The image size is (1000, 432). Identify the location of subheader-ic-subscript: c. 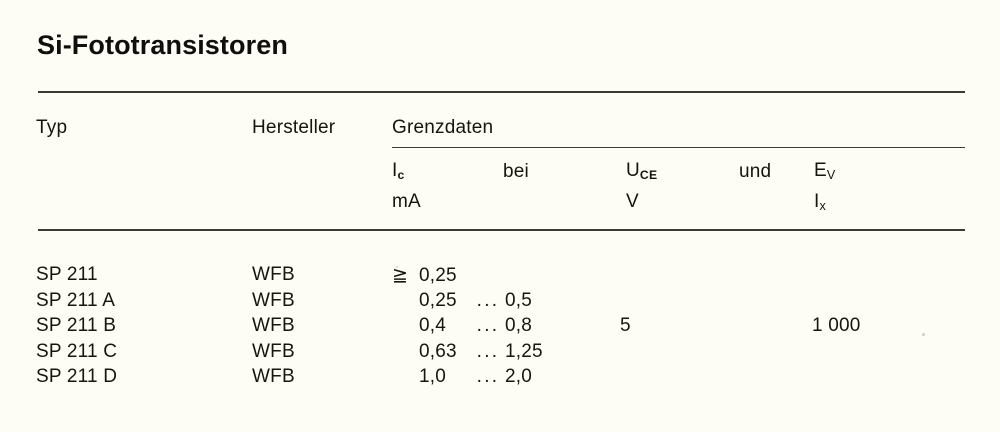
(401, 175).